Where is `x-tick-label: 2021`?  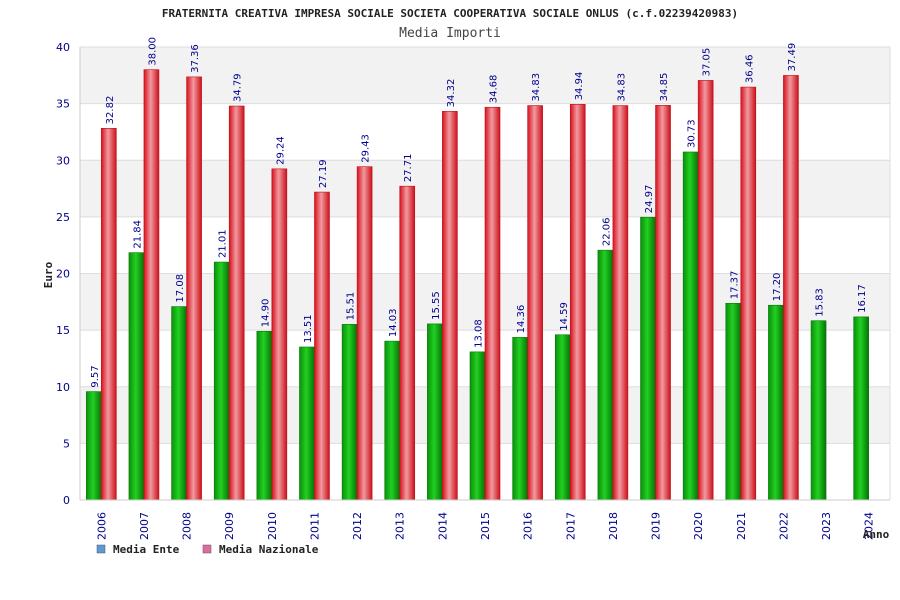
x-tick-label: 2021 is located at coordinates (741, 526).